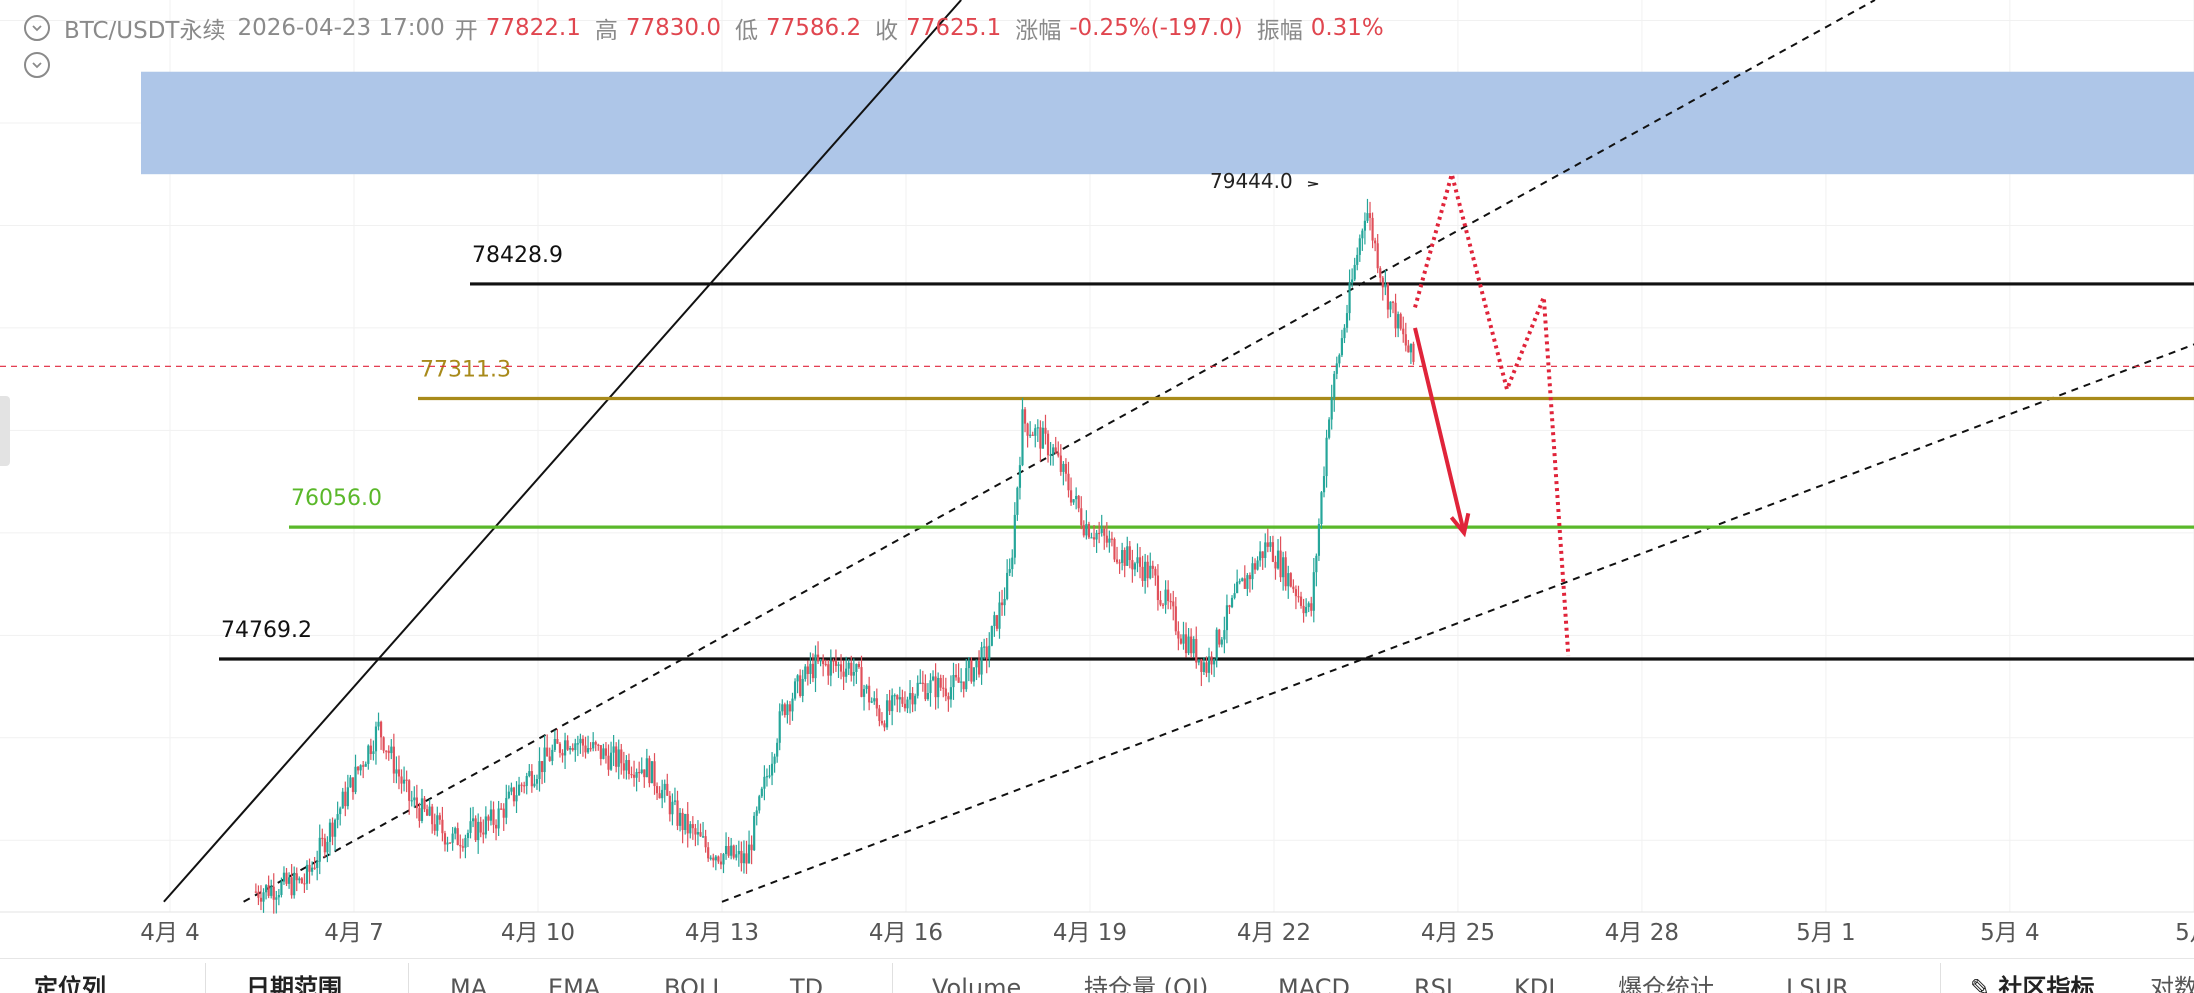 The image size is (2194, 993). I want to click on amplitude-label: 振幅, so click(1279, 31).